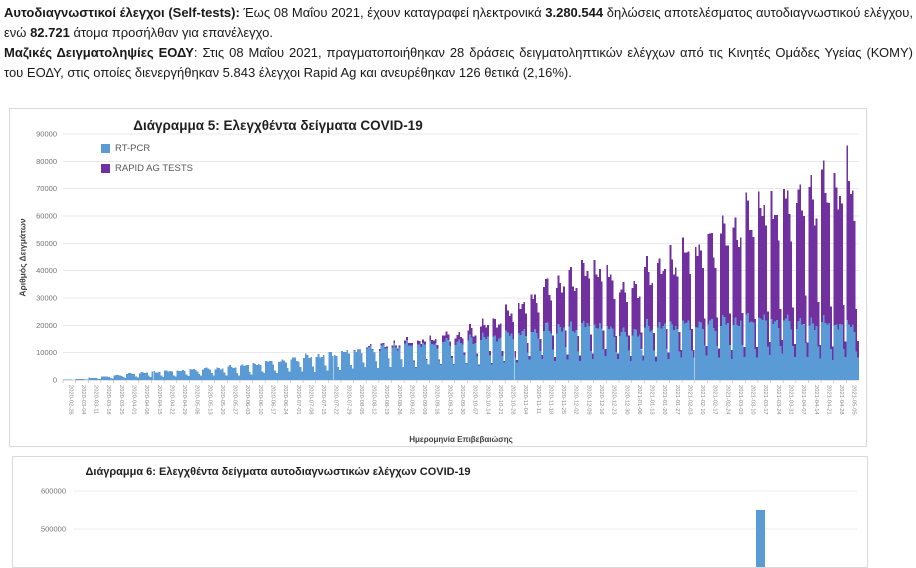  I want to click on svg-text: 2021-04-28, so click(841, 400).